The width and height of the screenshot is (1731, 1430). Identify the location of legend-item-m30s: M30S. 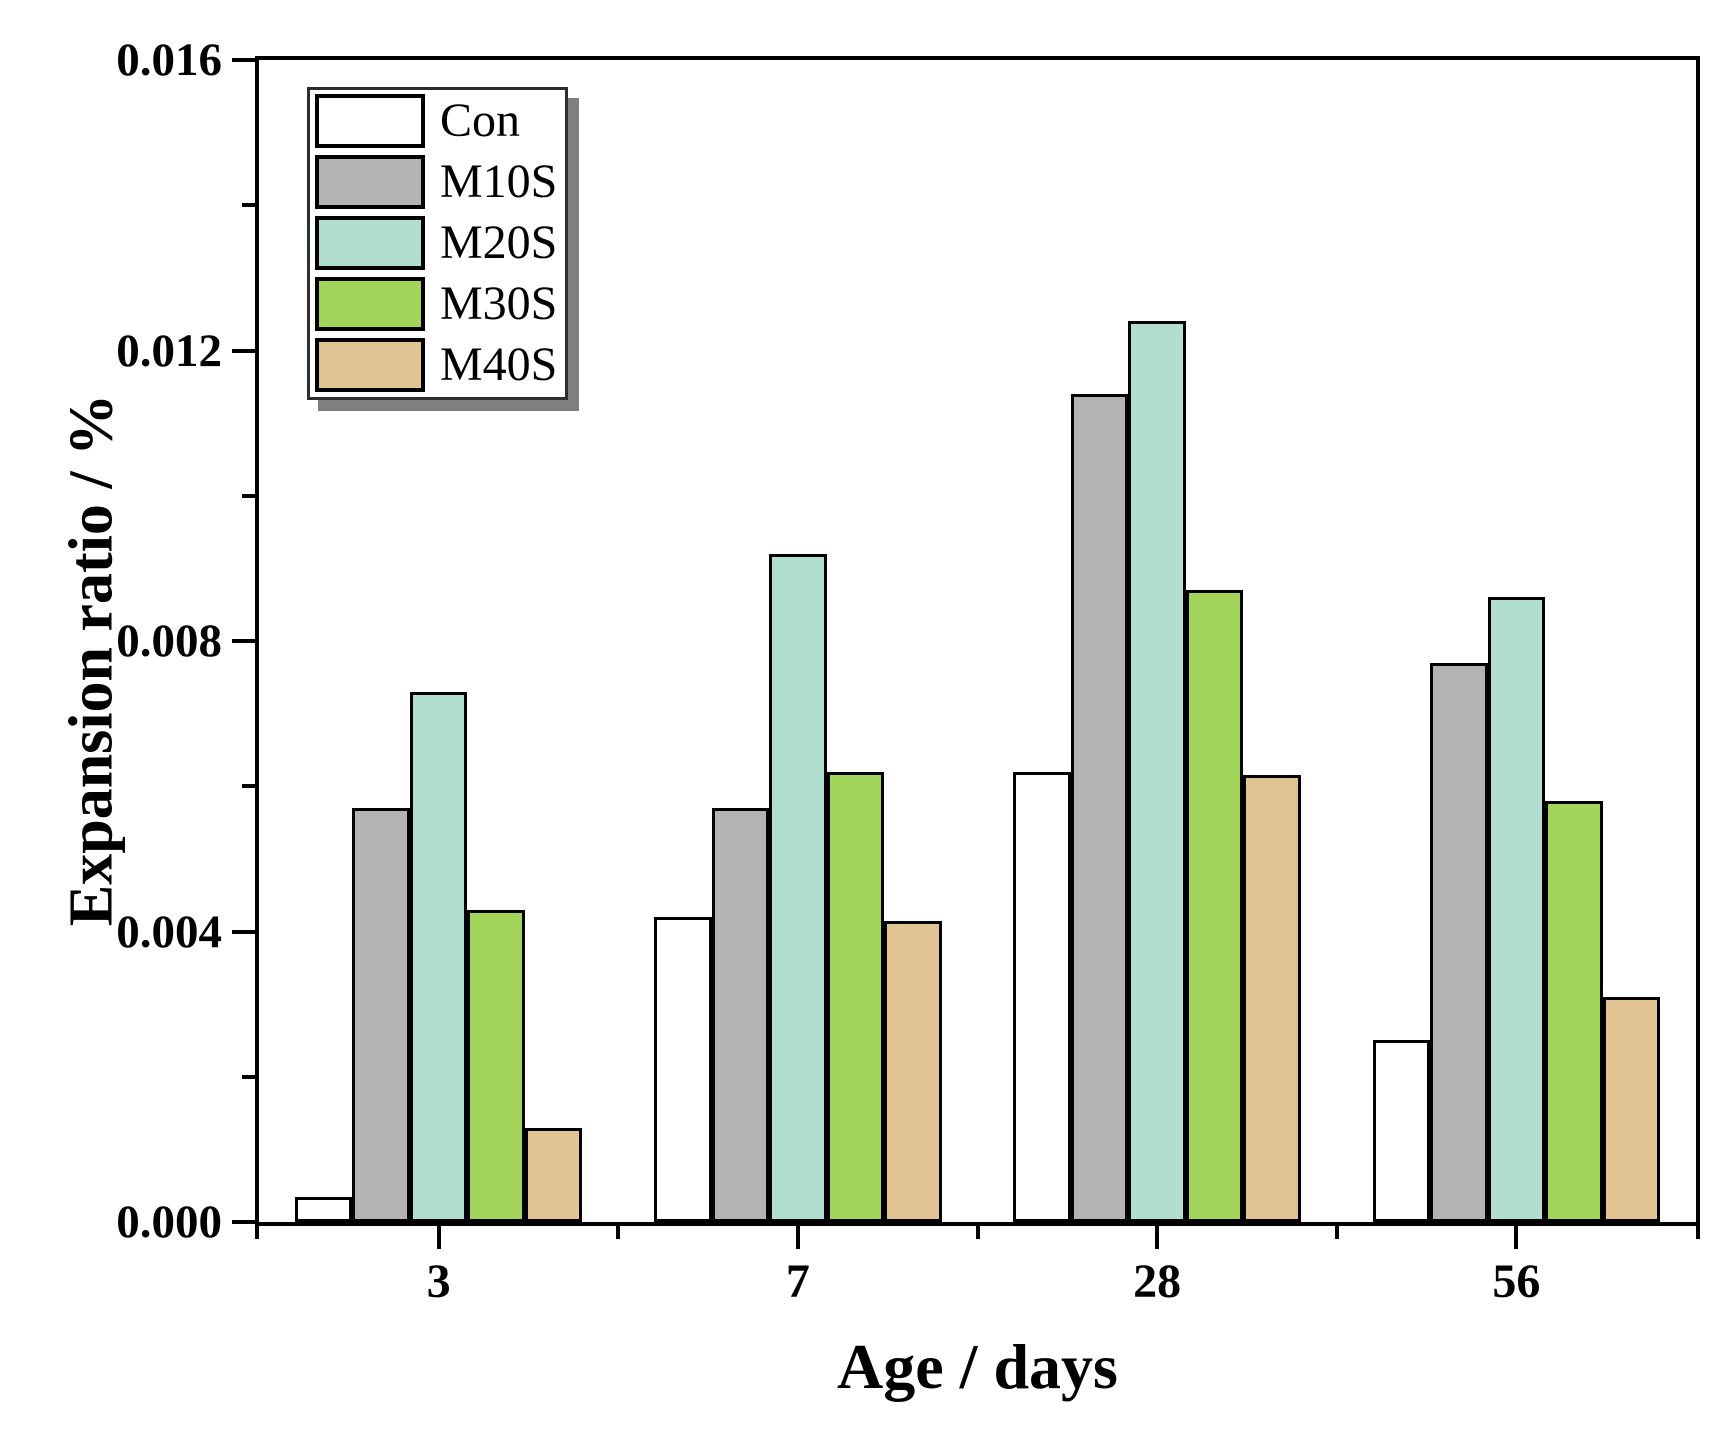
(440, 304).